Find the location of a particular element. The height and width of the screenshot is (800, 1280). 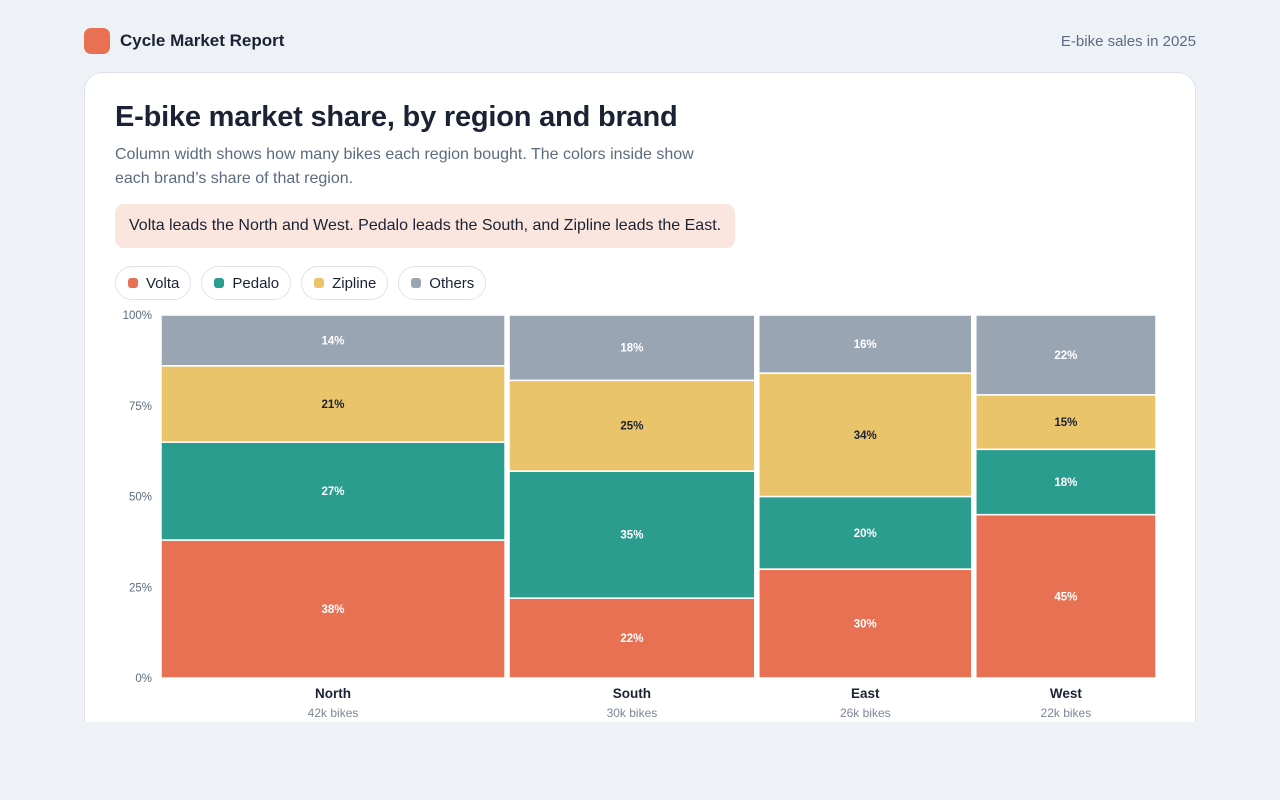

segment-others-east is located at coordinates (865, 344).